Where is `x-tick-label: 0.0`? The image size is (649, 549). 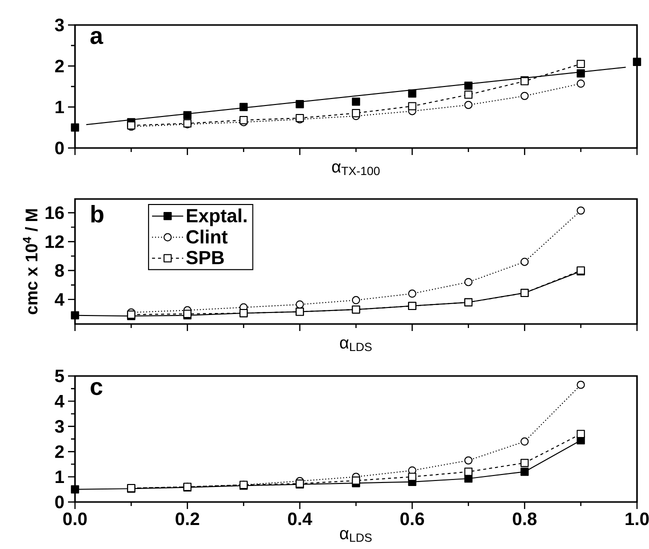 x-tick-label: 0.0 is located at coordinates (75, 519).